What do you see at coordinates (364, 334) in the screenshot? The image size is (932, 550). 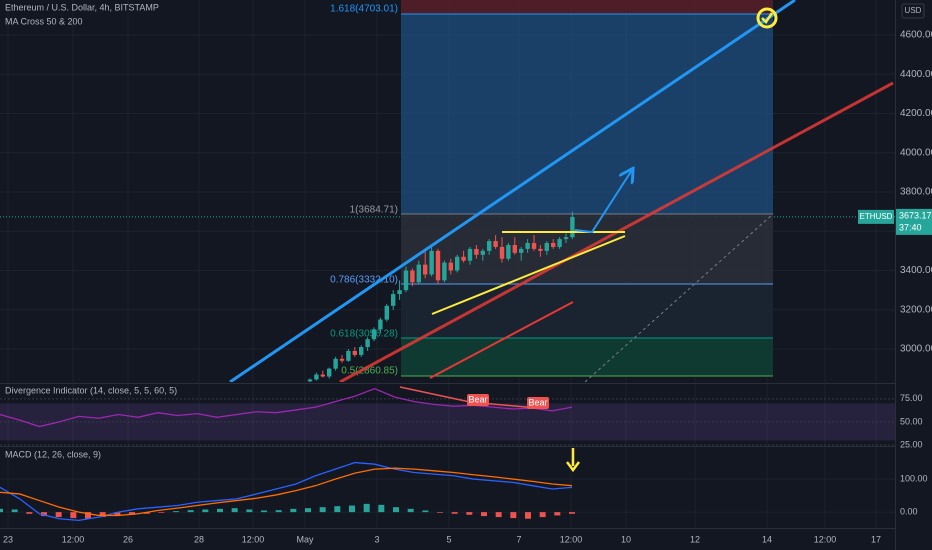 I see `fib-label: 0.618(3056.28)` at bounding box center [364, 334].